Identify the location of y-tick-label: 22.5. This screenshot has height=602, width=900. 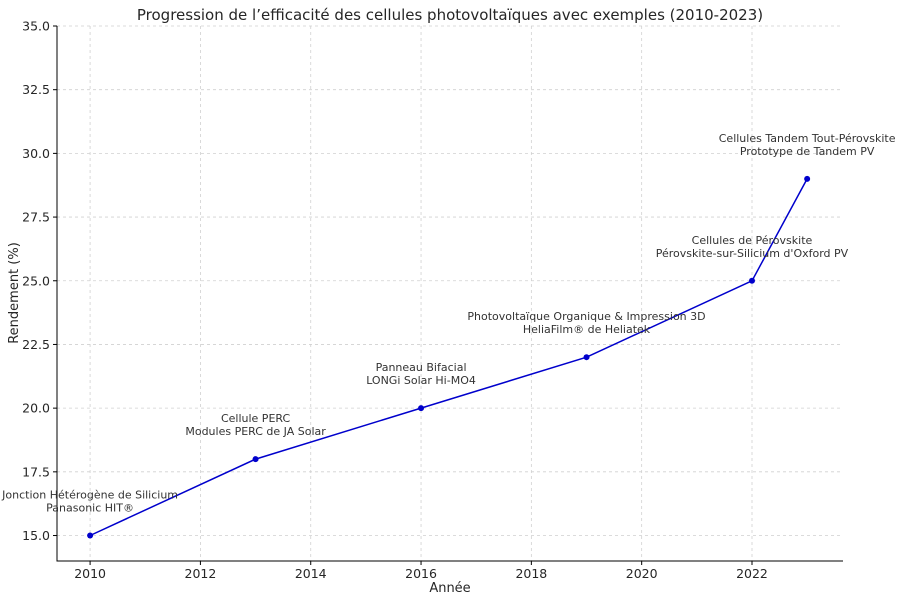
(36, 344).